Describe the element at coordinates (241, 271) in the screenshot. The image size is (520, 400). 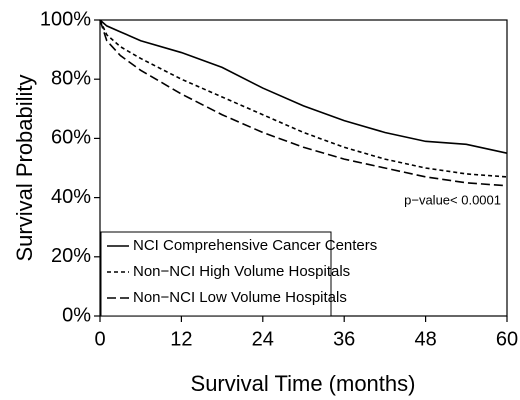
I see `legend-label: Non−NCI High Volume Hospitals` at that location.